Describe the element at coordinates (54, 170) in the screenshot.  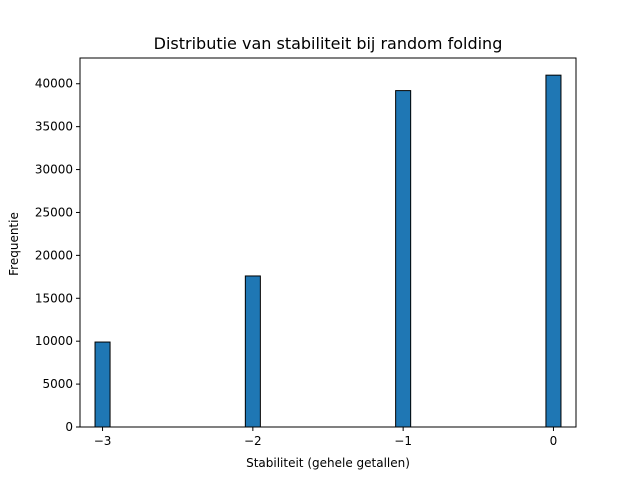
I see `y-tick-label: 30000` at that location.